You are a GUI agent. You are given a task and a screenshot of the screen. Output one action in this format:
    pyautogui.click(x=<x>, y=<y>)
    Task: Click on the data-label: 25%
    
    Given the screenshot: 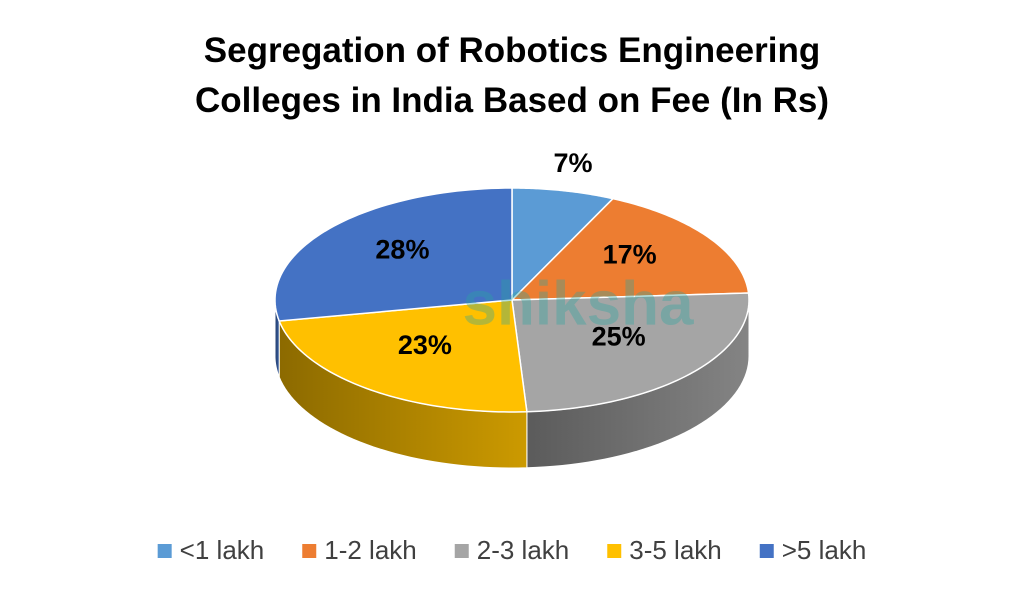 What is the action you would take?
    pyautogui.click(x=619, y=337)
    